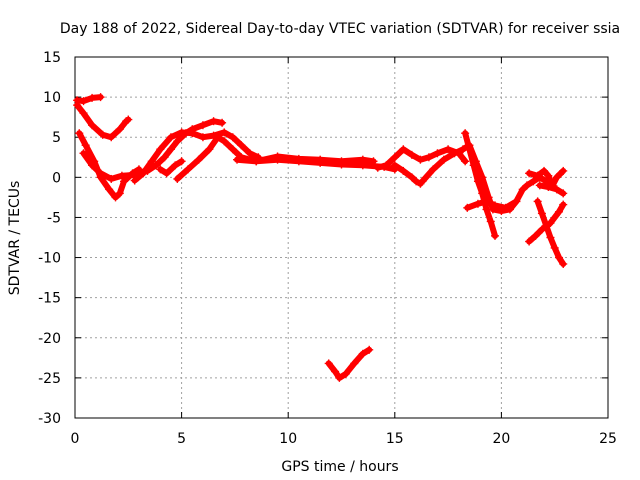 This screenshot has width=640, height=480. I want to click on y-tick-label: -10, so click(49, 259).